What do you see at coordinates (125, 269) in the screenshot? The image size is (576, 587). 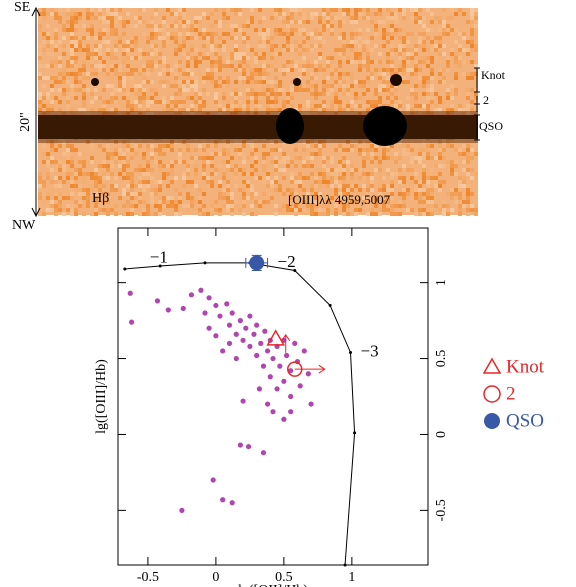 I see `model-point` at bounding box center [125, 269].